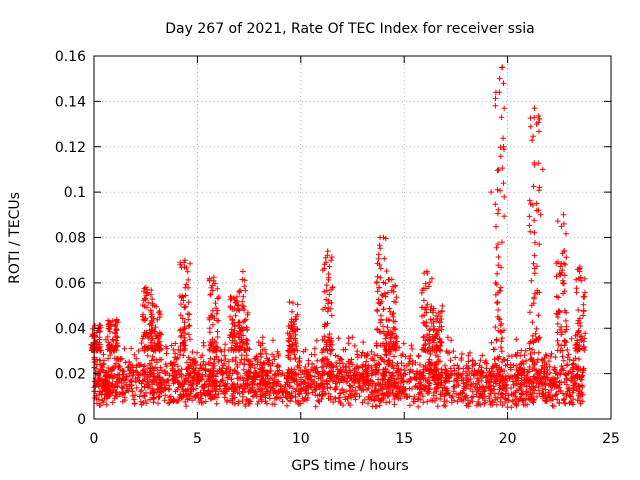  I want to click on y-tick-label: 0, so click(81, 420).